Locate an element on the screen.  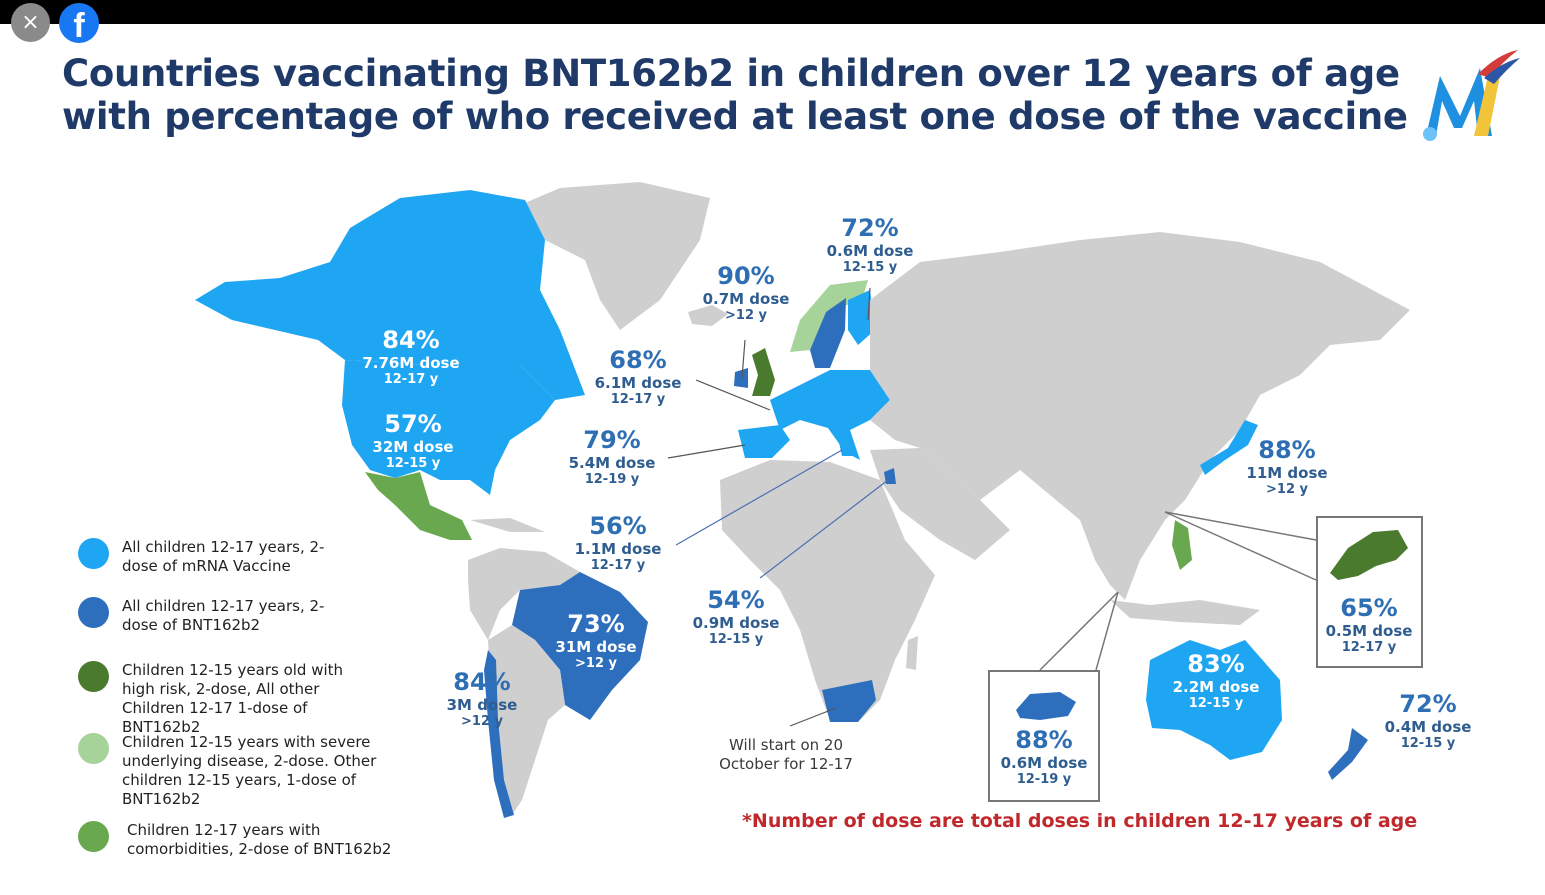
iceland-shape is located at coordinates (708, 315).